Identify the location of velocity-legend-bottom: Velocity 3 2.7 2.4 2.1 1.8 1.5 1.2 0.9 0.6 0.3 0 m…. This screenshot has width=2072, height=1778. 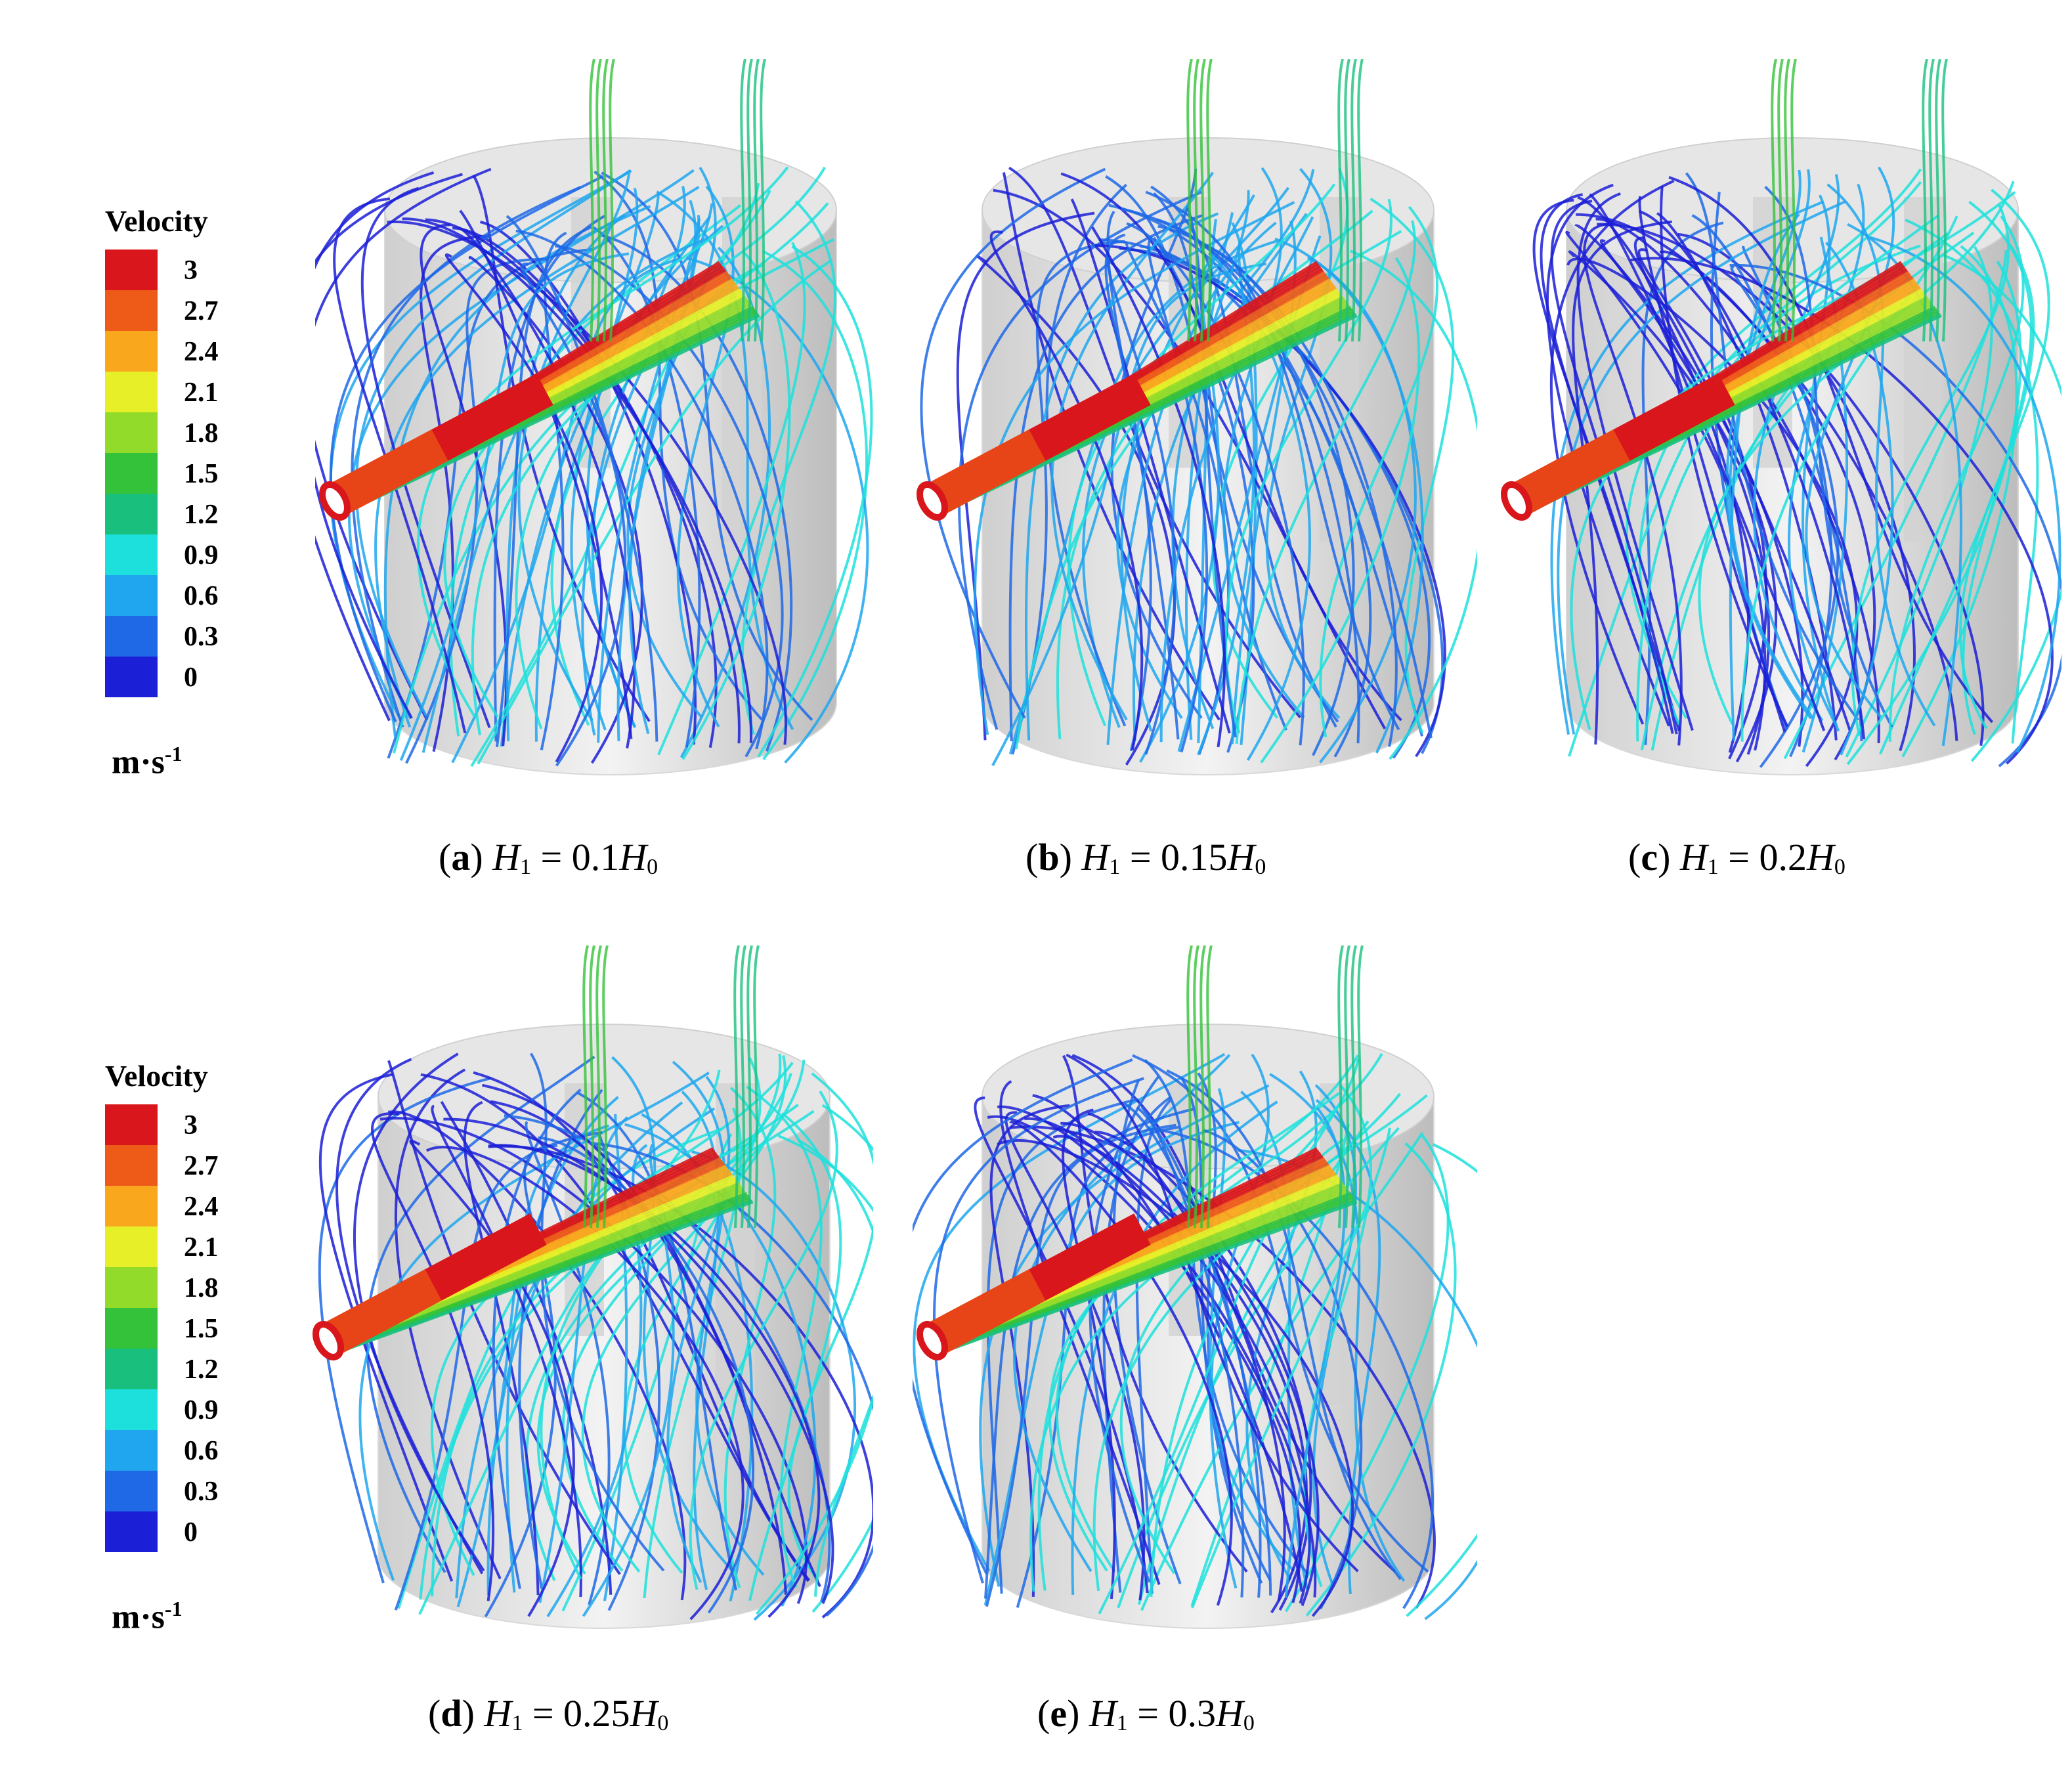
(177, 1353).